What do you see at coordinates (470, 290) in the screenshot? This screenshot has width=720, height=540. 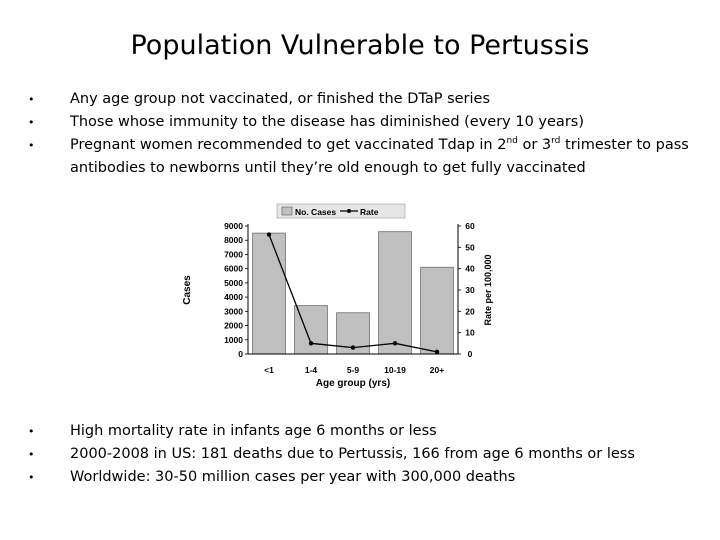 I see `y2-tick-label-3: 30` at bounding box center [470, 290].